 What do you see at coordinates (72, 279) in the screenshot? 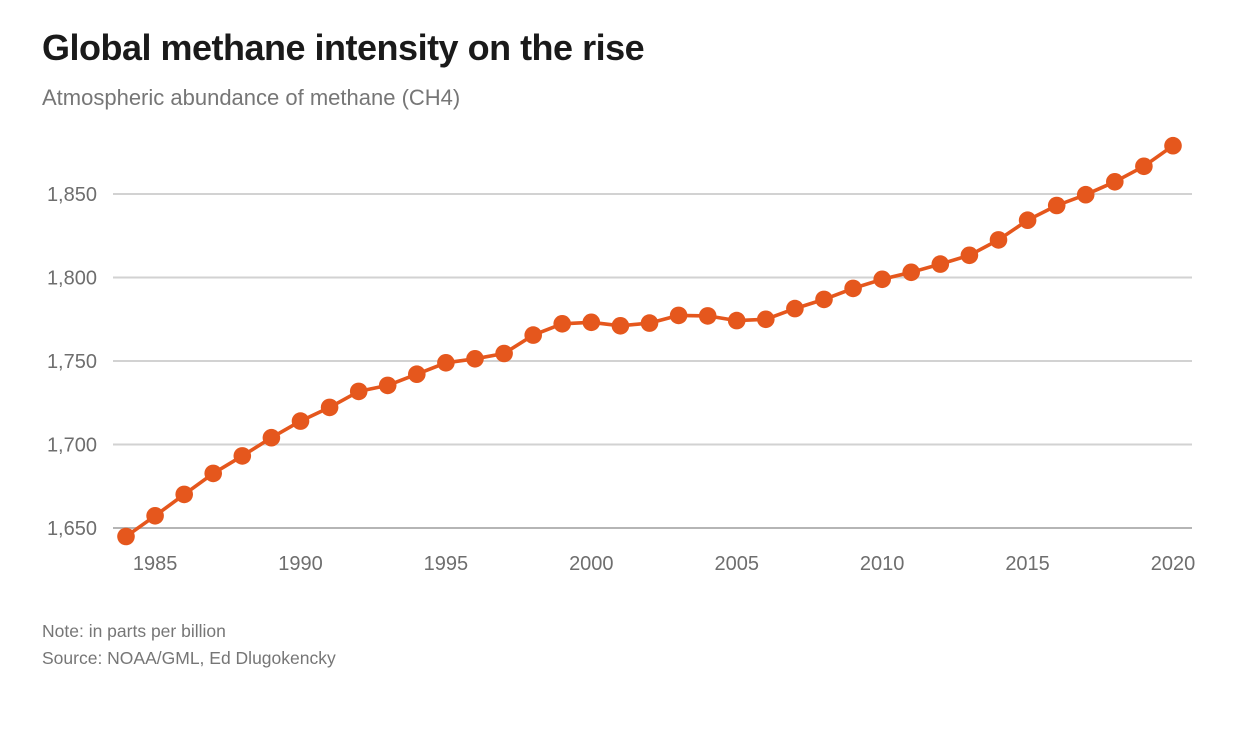
I see `y-axis-tick-label: 1,800` at bounding box center [72, 279].